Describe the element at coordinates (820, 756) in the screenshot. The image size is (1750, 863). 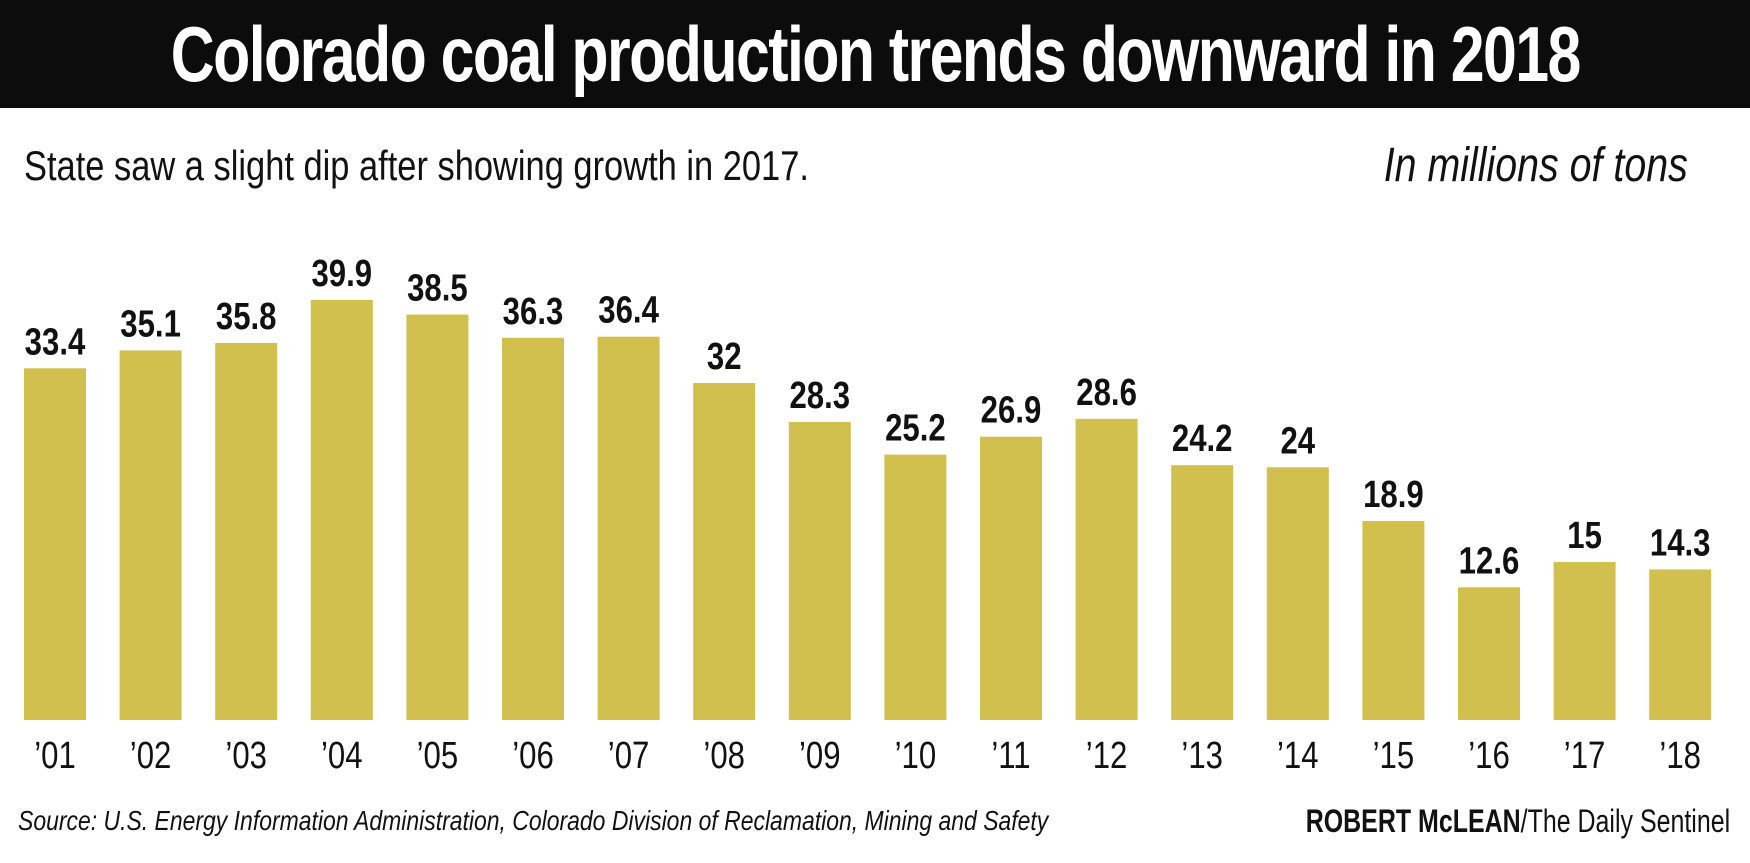
I see `x-tick-label-8: ’09` at that location.